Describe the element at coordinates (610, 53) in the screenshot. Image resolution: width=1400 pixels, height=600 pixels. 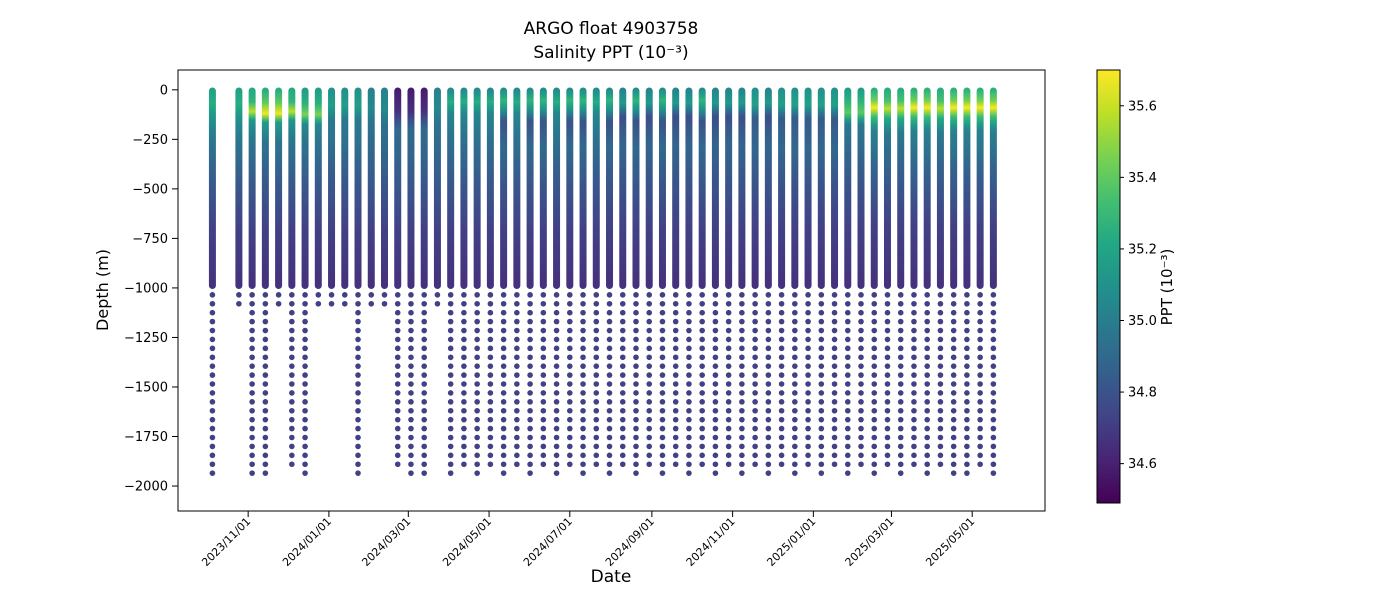
I see `chart-subtitle: Salinity PPT (10⁻³)` at that location.